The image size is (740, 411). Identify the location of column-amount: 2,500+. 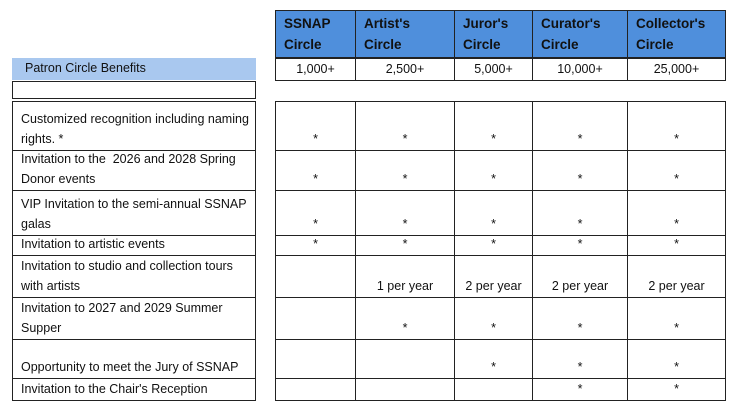
(405, 69).